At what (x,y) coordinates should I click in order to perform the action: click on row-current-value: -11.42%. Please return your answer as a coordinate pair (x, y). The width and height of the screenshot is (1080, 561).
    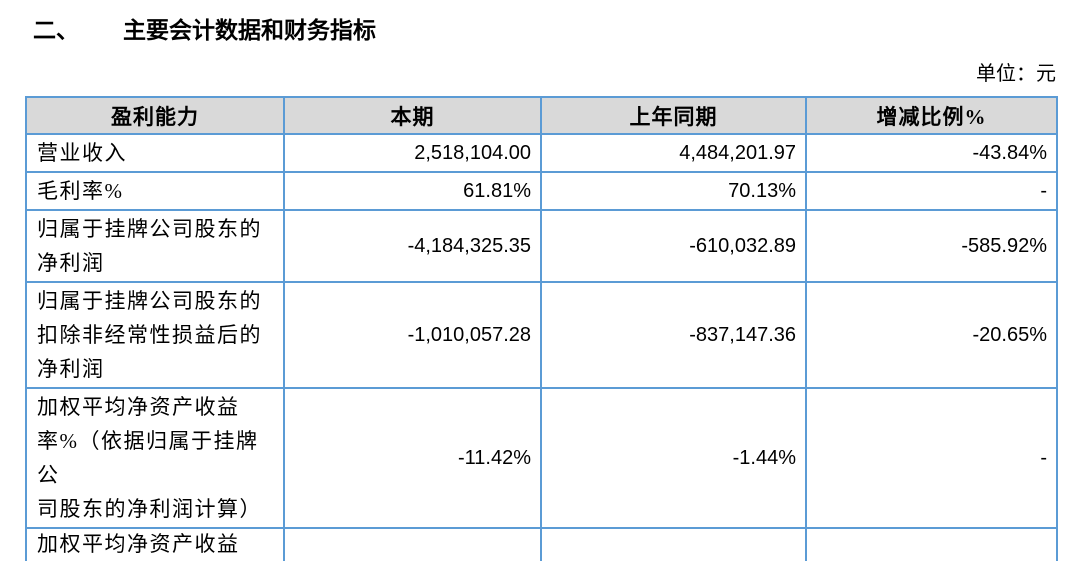
    Looking at the image, I should click on (412, 458).